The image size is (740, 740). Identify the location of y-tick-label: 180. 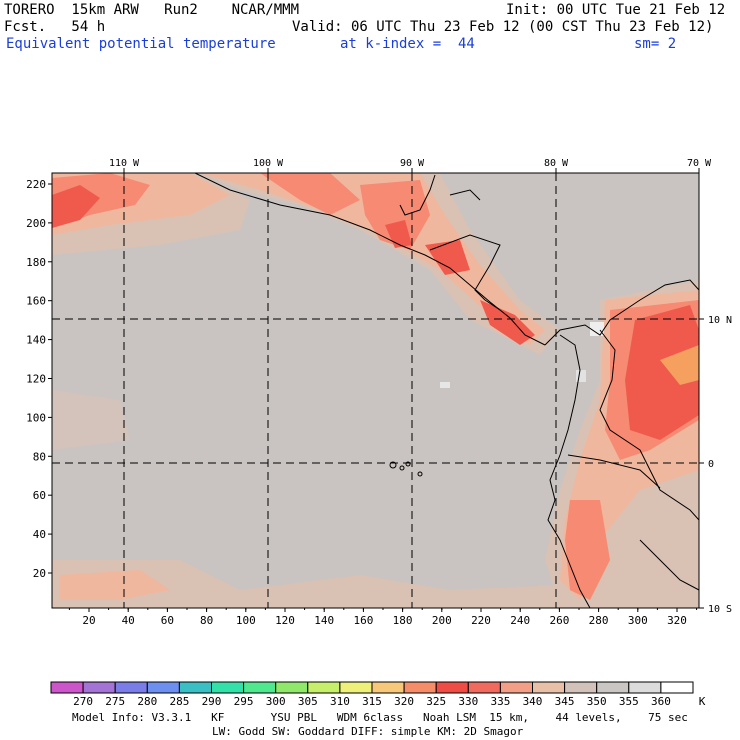
(36, 262).